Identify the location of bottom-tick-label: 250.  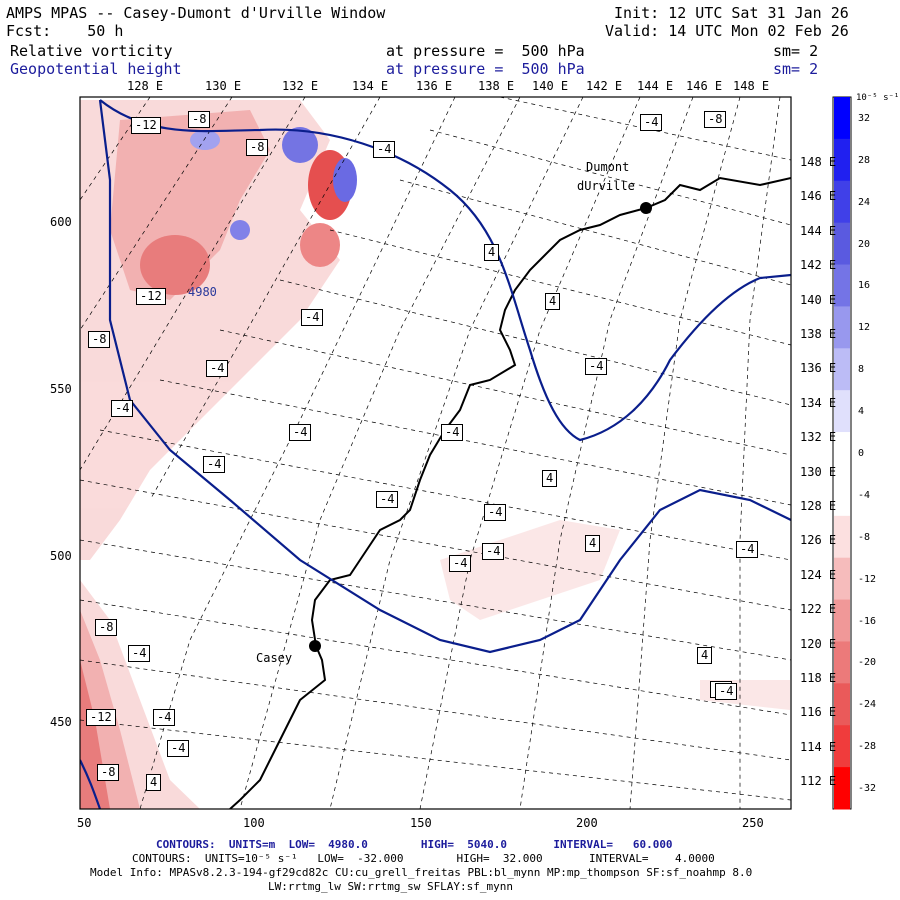
(753, 823).